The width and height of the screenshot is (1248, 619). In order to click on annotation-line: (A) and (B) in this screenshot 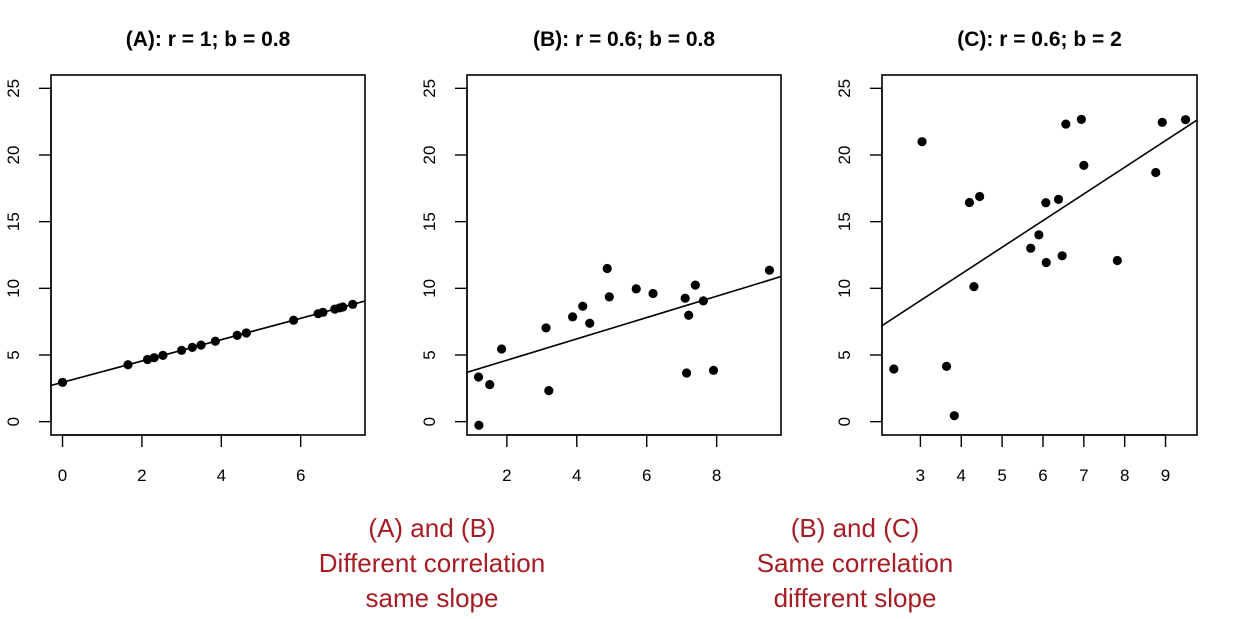, I will do `click(431, 528)`.